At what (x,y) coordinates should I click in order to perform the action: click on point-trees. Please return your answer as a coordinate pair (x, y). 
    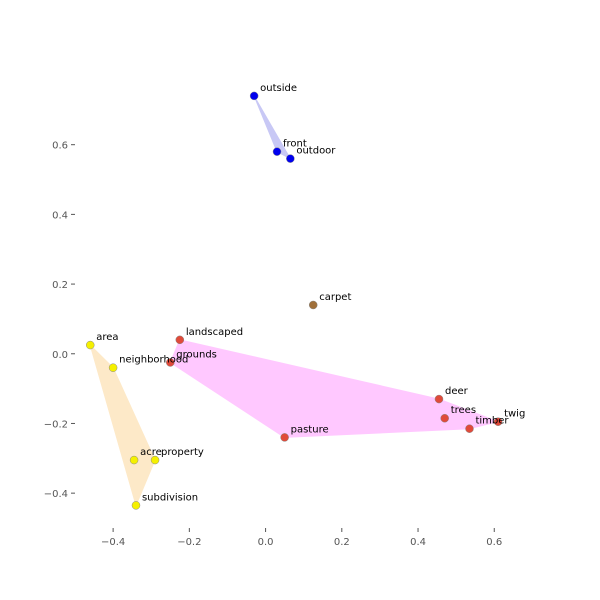
    Looking at the image, I should click on (444, 418).